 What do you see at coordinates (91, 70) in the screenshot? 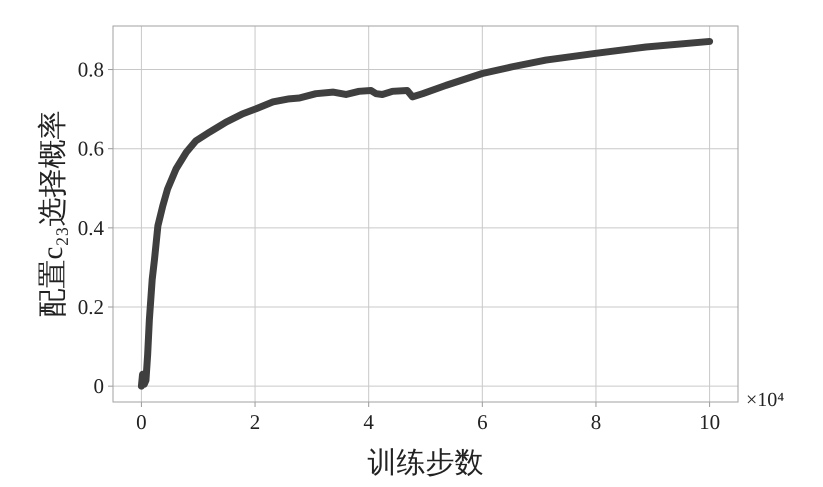
I see `y-tick-label: 0.8` at bounding box center [91, 70].